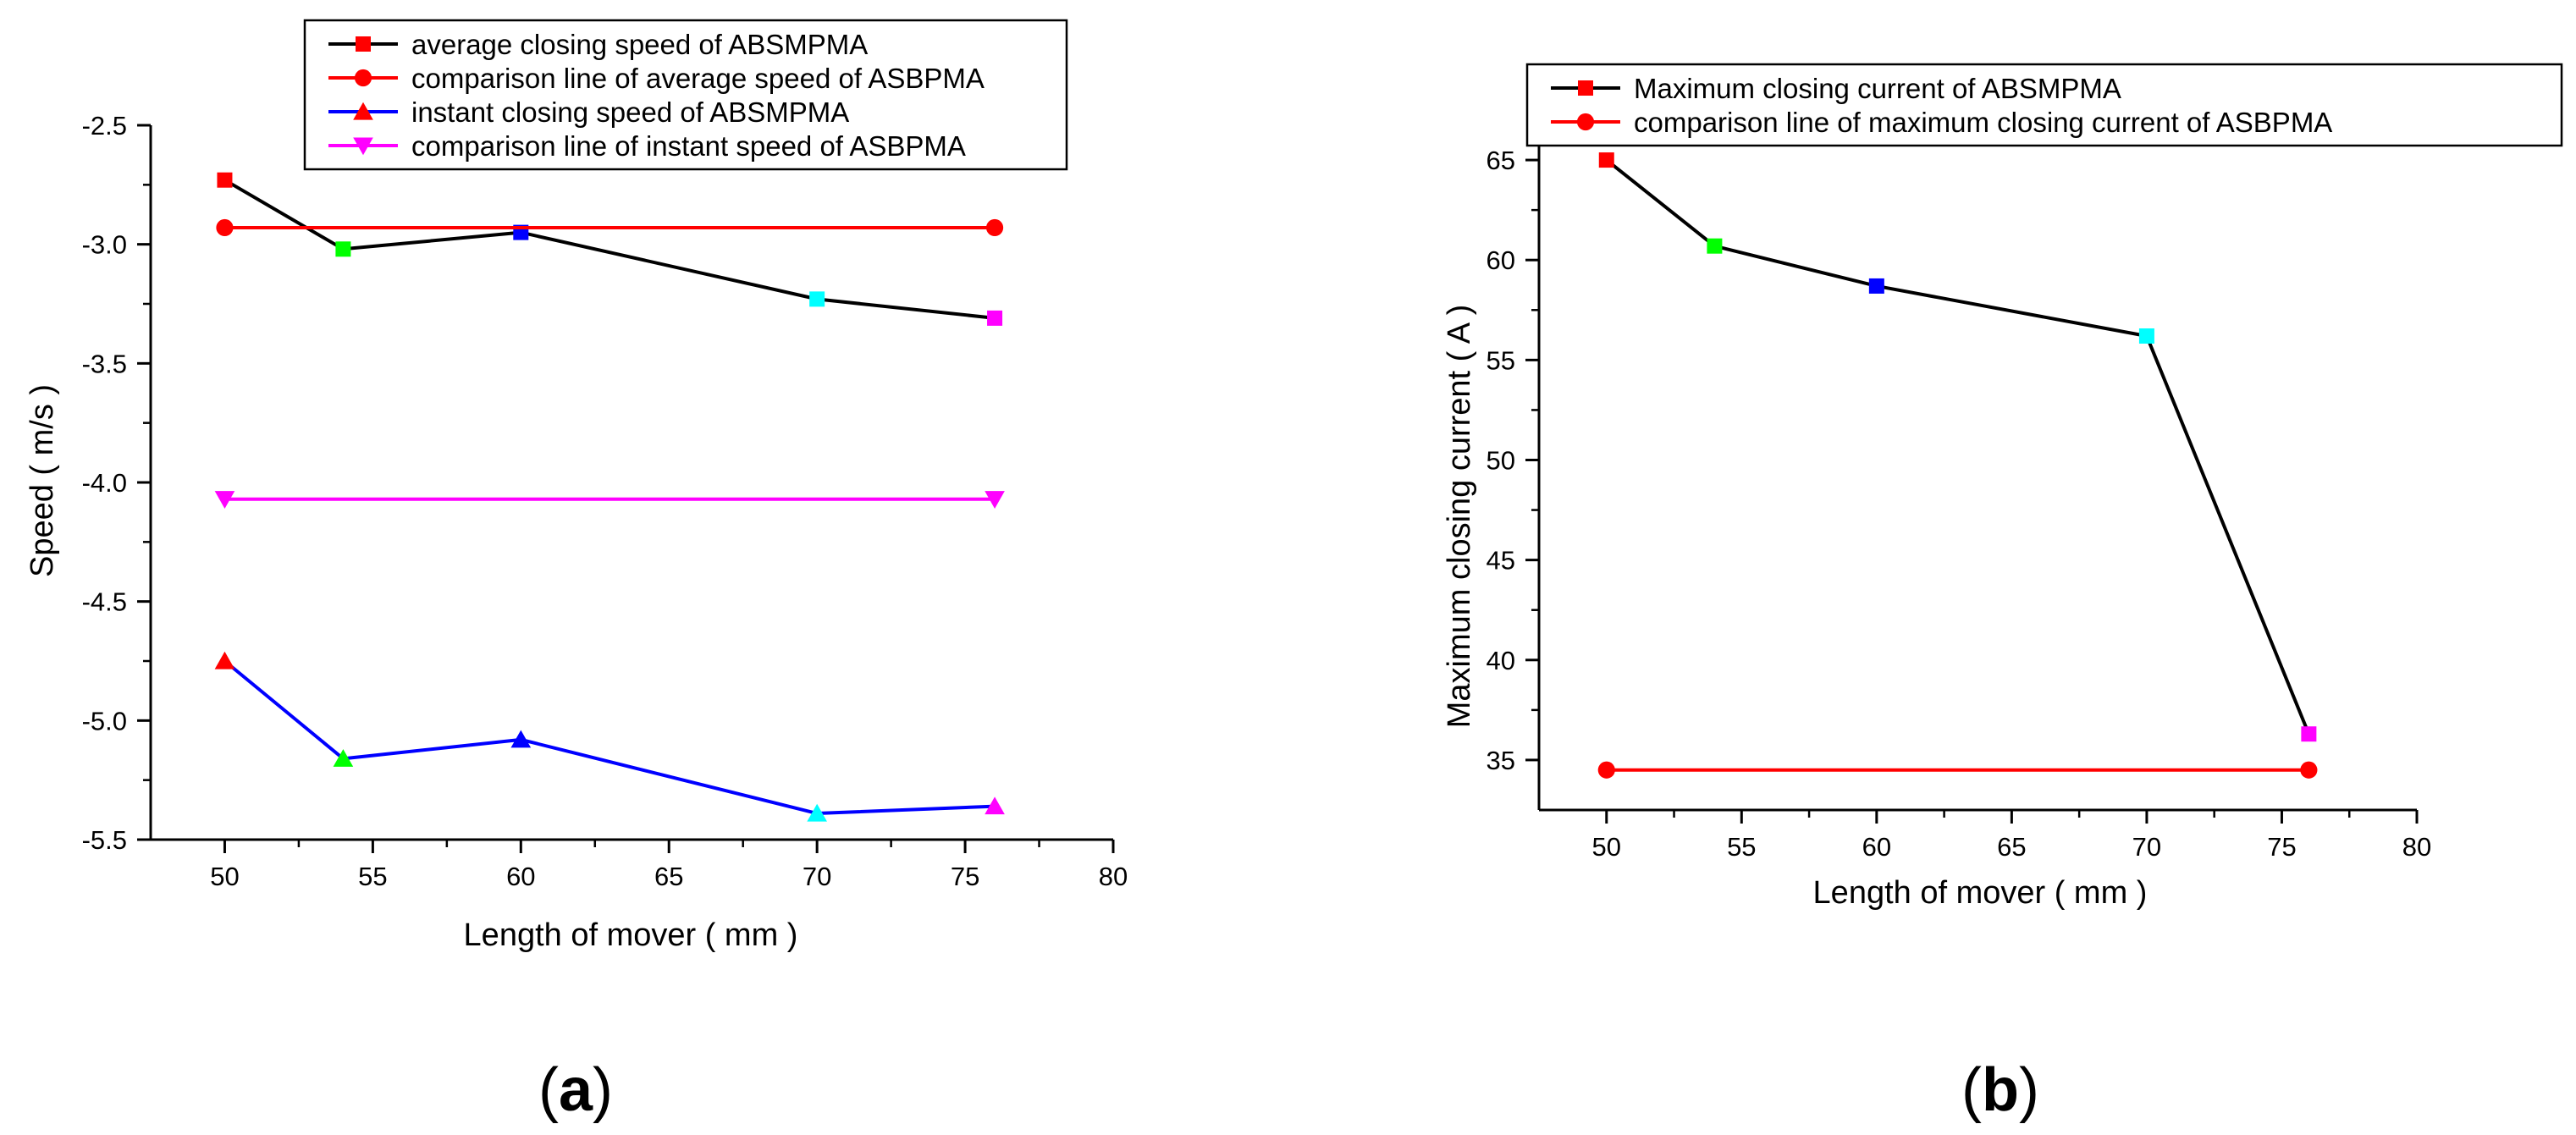 This screenshot has height=1135, width=2576. I want to click on speed-chart-x-tick-label: 60, so click(521, 876).